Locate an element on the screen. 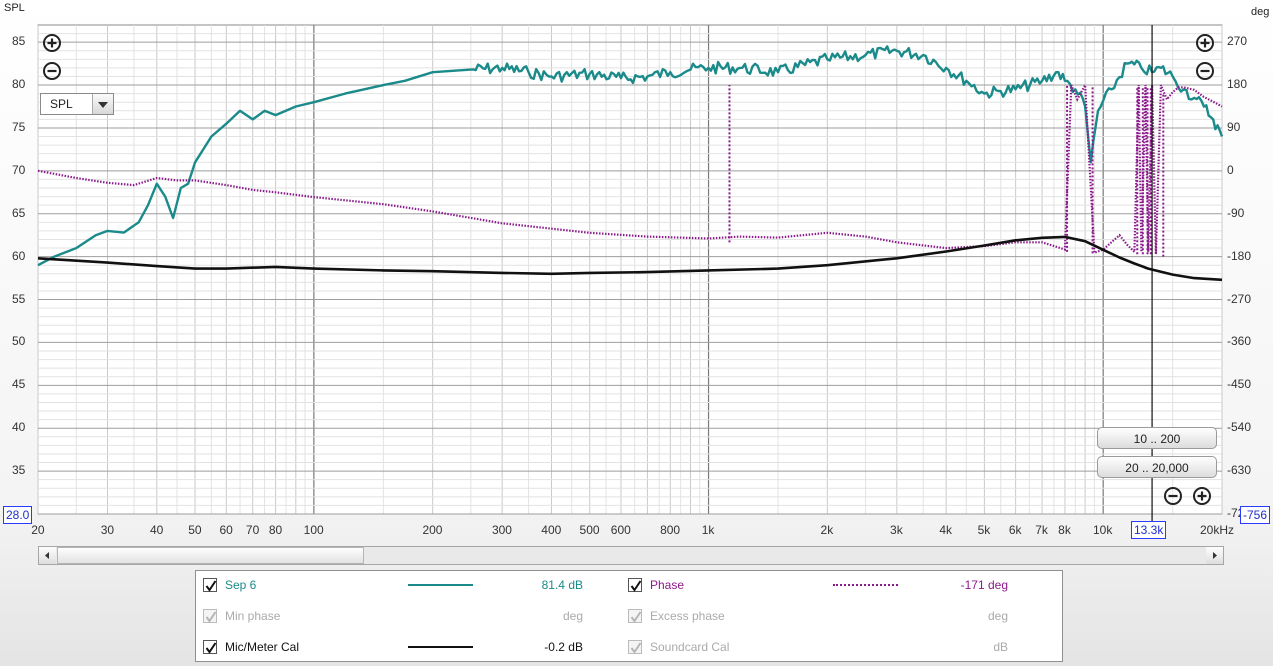 The image size is (1273, 666). right-zoom-out-icon is located at coordinates (1205, 71).